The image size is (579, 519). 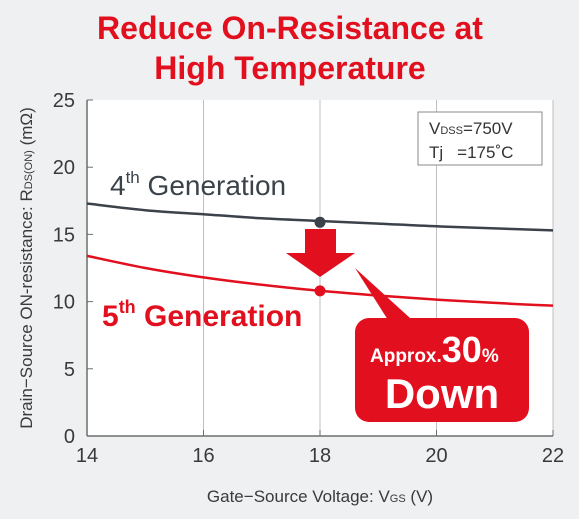 I want to click on condition-vdss: VDSS=750V, so click(x=471, y=128).